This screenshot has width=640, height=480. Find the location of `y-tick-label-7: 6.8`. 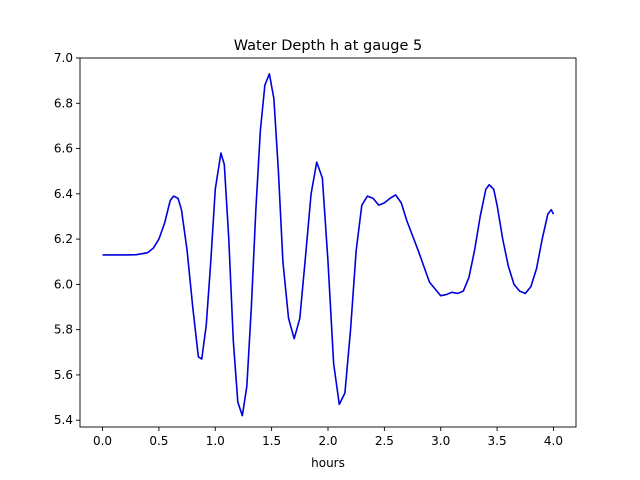

y-tick-label-7: 6.8 is located at coordinates (63, 103).